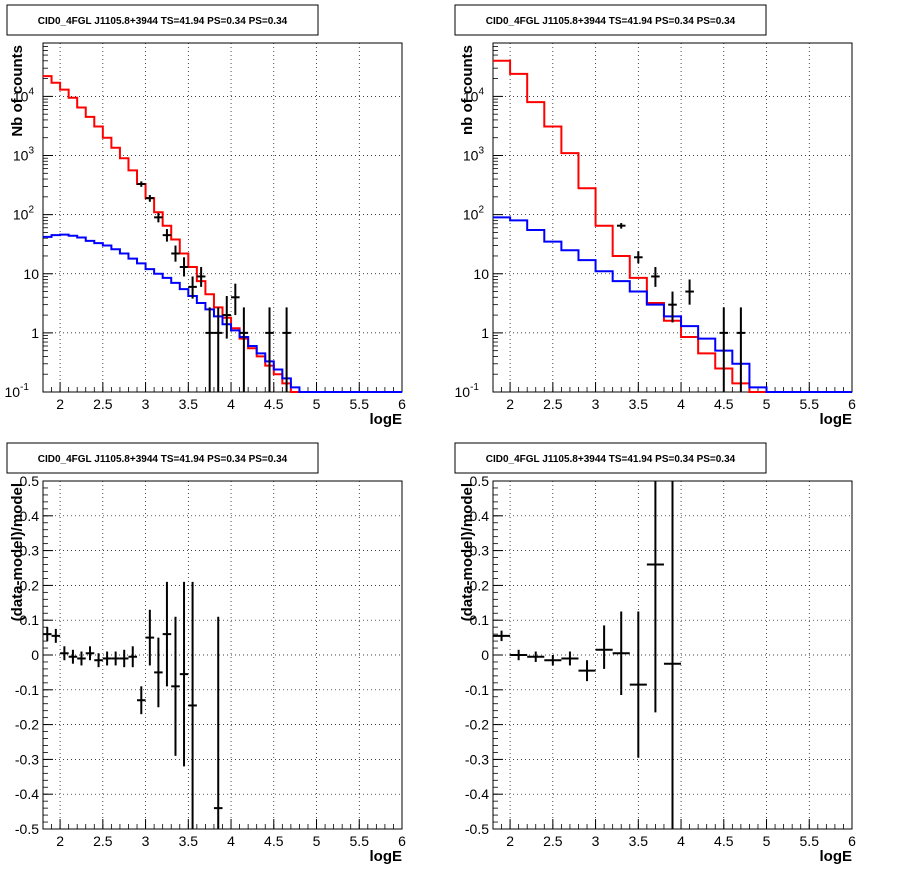 The height and width of the screenshot is (875, 898). What do you see at coordinates (27, 725) in the screenshot?
I see `y-tick-label: -0.2` at bounding box center [27, 725].